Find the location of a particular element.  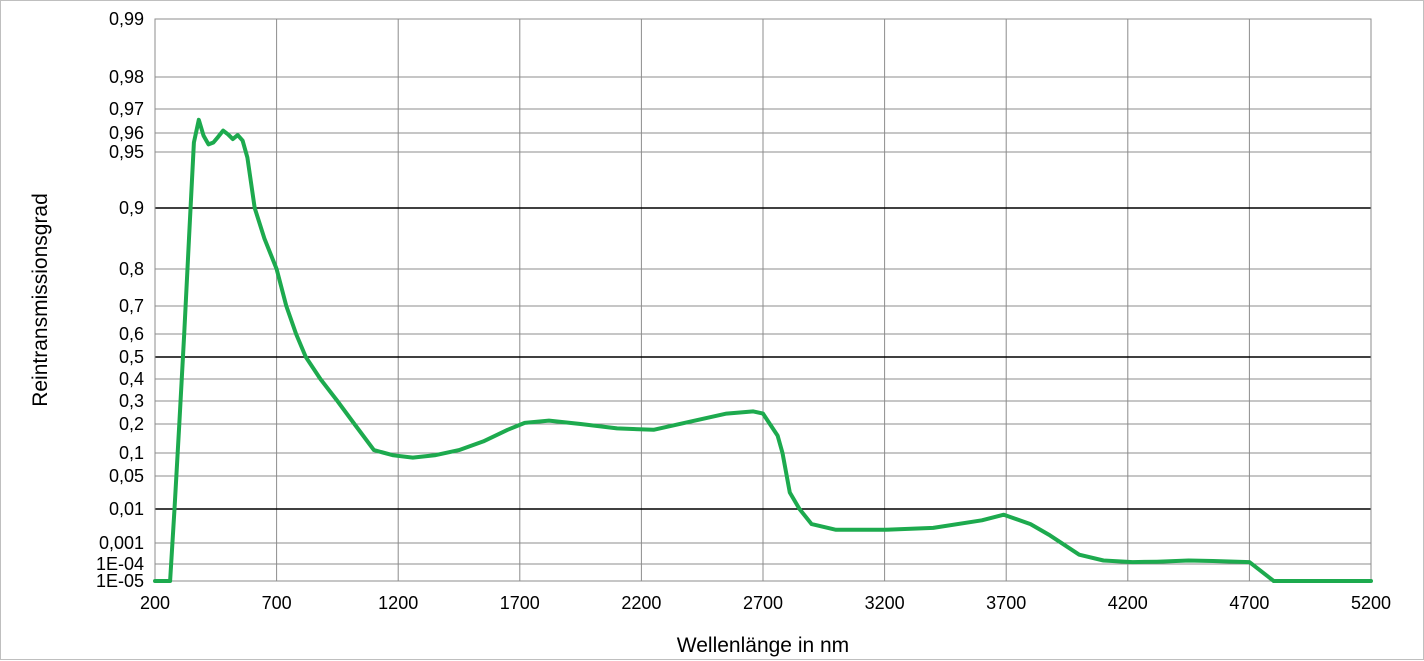

x-tick-label: 5200 is located at coordinates (1371, 603).